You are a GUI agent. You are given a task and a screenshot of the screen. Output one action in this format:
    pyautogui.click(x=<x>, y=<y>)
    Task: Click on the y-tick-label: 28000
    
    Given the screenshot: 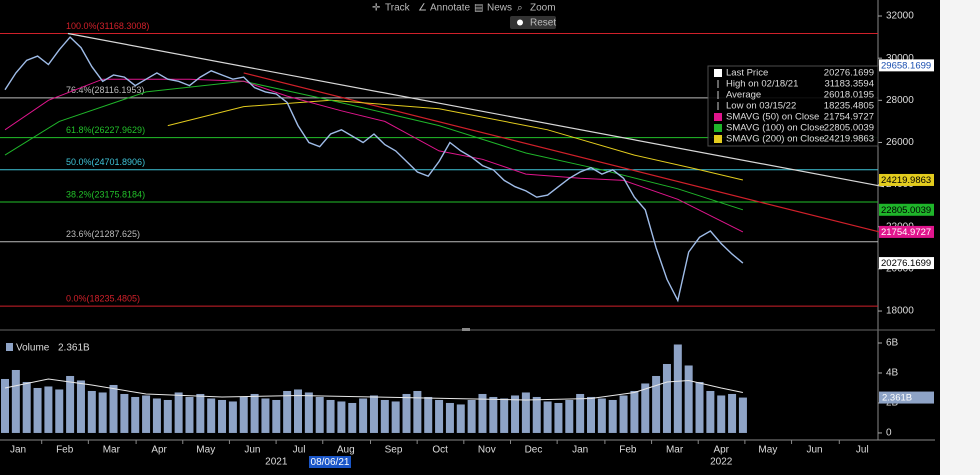 What is the action you would take?
    pyautogui.click(x=900, y=100)
    